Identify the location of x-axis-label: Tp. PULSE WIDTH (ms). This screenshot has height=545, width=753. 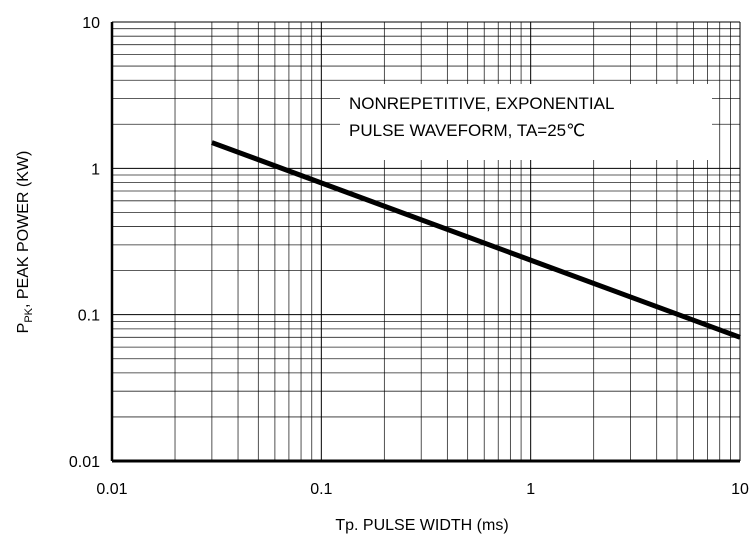
(421, 525).